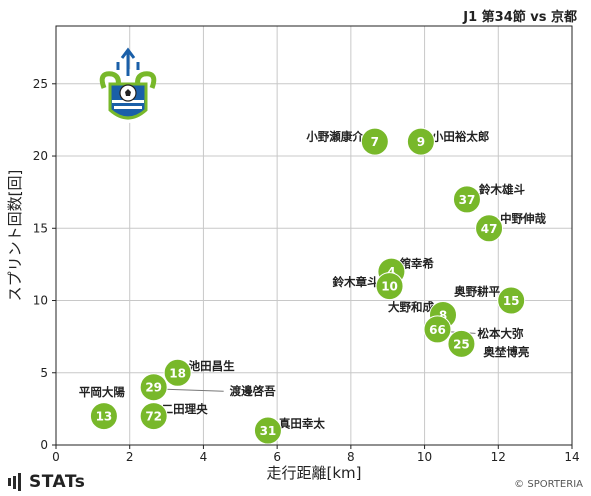 The width and height of the screenshot is (591, 496). What do you see at coordinates (194, 390) in the screenshot?
I see `leader-line` at bounding box center [194, 390].